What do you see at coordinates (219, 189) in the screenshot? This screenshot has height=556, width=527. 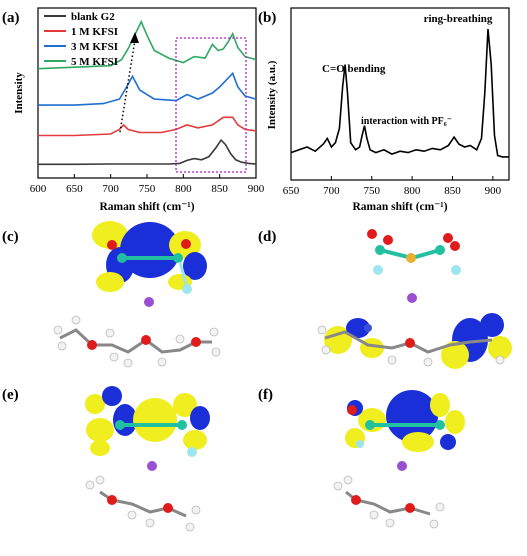 I see `panel-a-x-tick-label: 850` at bounding box center [219, 189].